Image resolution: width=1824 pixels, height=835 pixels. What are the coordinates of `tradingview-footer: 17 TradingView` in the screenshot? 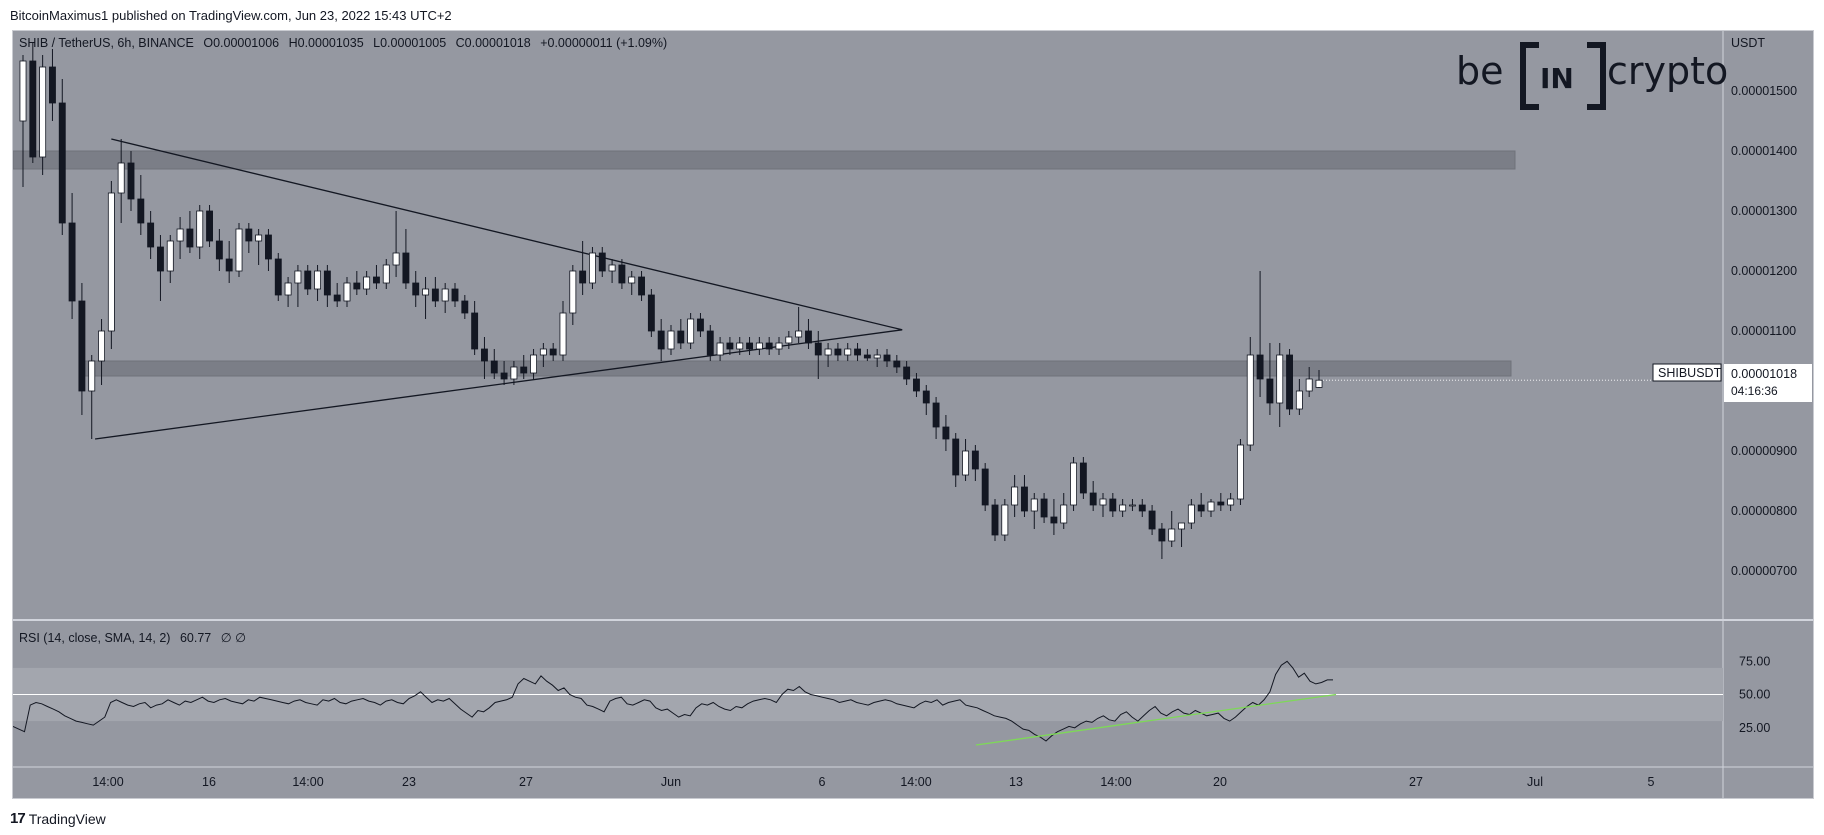 It's located at (58, 818).